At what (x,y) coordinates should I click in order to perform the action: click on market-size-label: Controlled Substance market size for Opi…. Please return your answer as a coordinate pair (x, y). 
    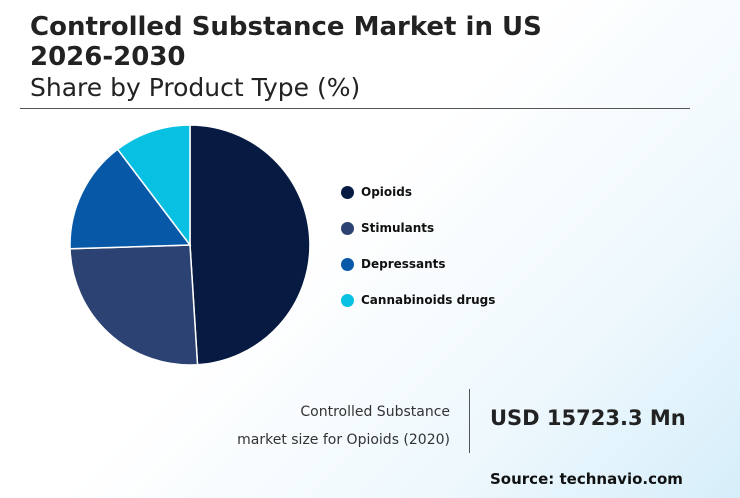
    Looking at the image, I should click on (310, 426).